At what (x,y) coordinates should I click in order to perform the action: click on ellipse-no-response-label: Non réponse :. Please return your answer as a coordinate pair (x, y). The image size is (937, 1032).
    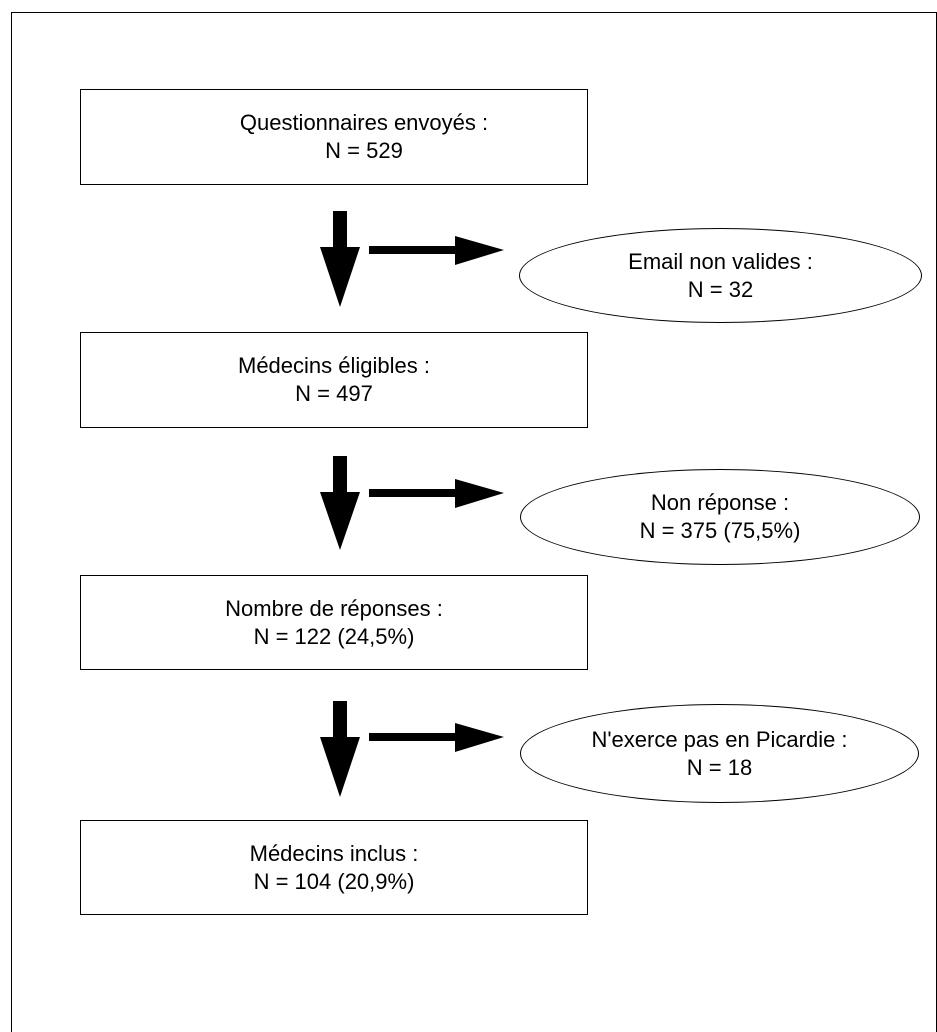
    Looking at the image, I should click on (720, 502).